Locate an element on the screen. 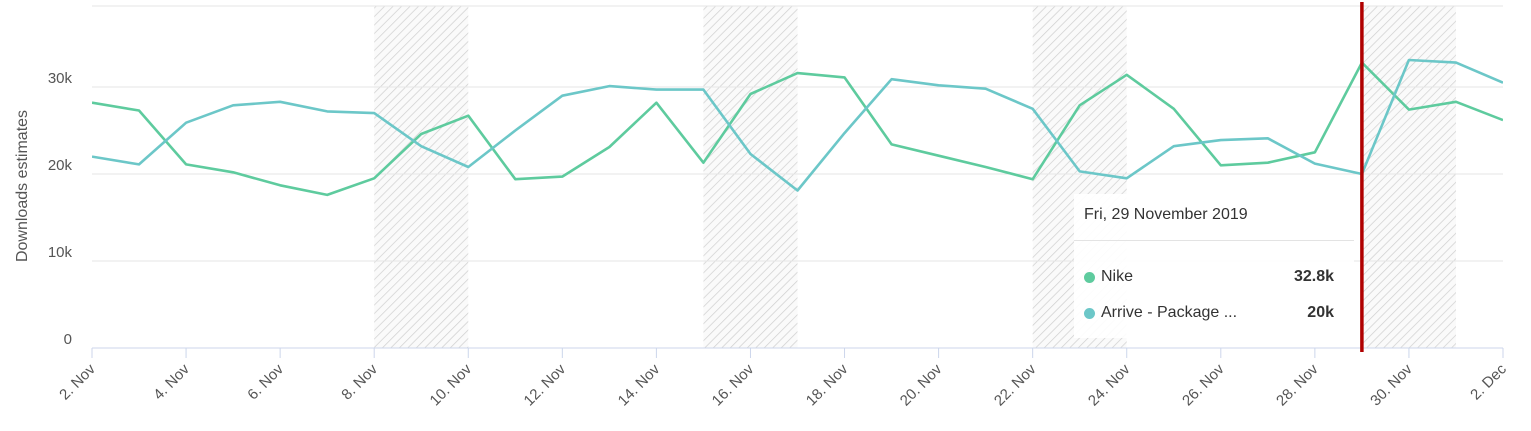  tooltip-date: Fri, 29 November 2019 is located at coordinates (1166, 214).